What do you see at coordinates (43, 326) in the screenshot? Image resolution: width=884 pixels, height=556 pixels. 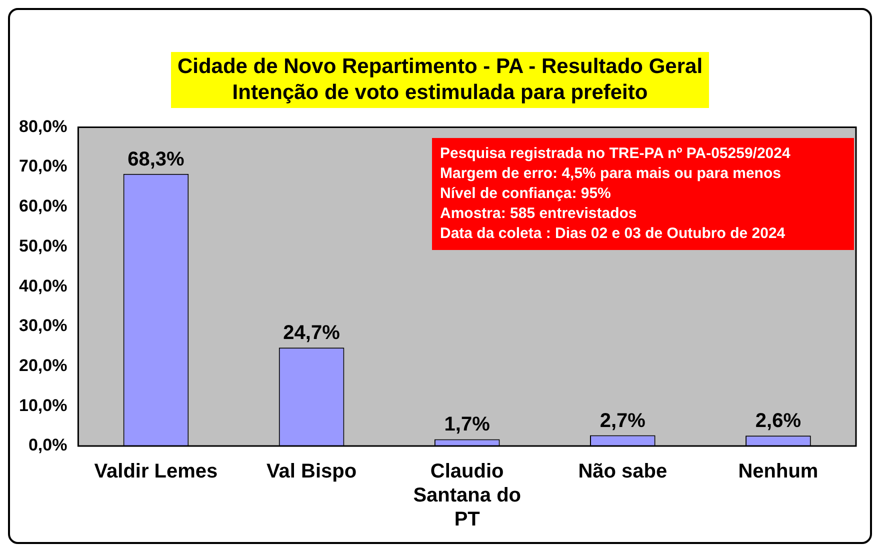 I see `y-tick-label: 30,0%` at bounding box center [43, 326].